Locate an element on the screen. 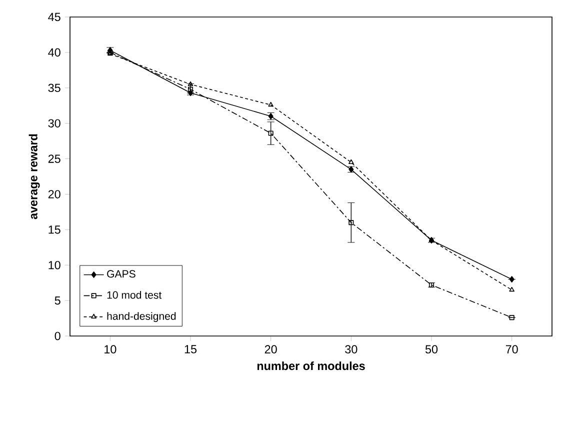 The image size is (567, 426). x-tick-label: 15 is located at coordinates (190, 349).